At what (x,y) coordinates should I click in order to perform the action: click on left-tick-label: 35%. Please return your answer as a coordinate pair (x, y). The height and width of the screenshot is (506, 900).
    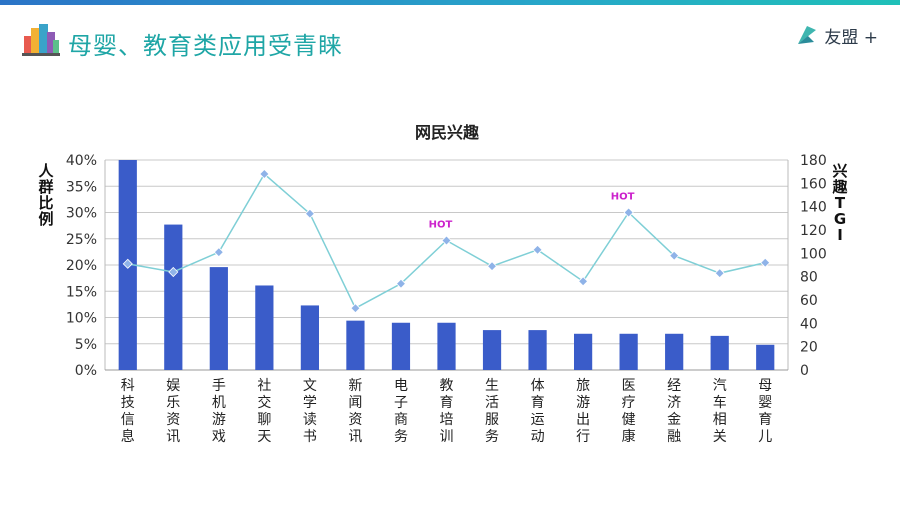
    Looking at the image, I should click on (81, 187).